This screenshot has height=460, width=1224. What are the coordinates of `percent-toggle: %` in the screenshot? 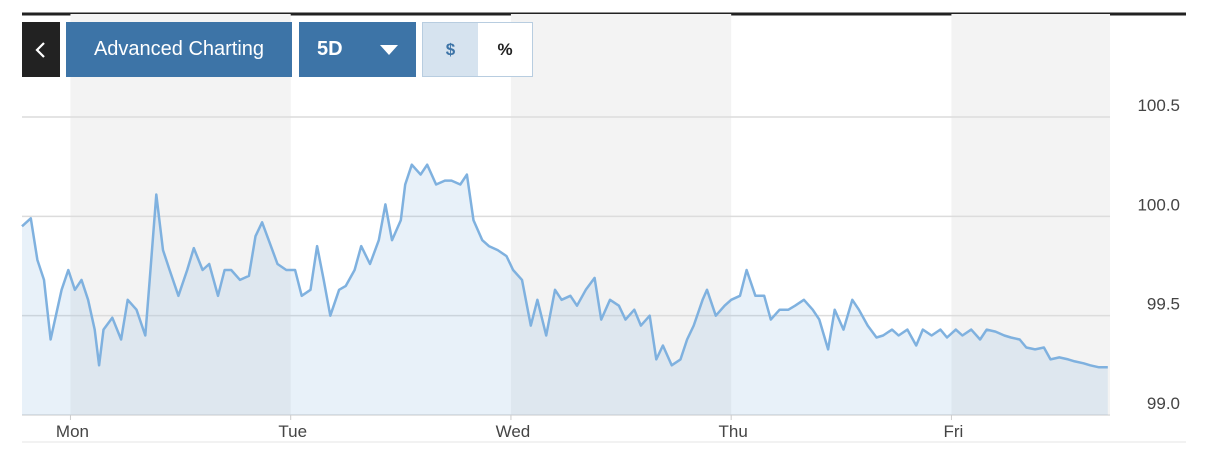 It's located at (505, 49).